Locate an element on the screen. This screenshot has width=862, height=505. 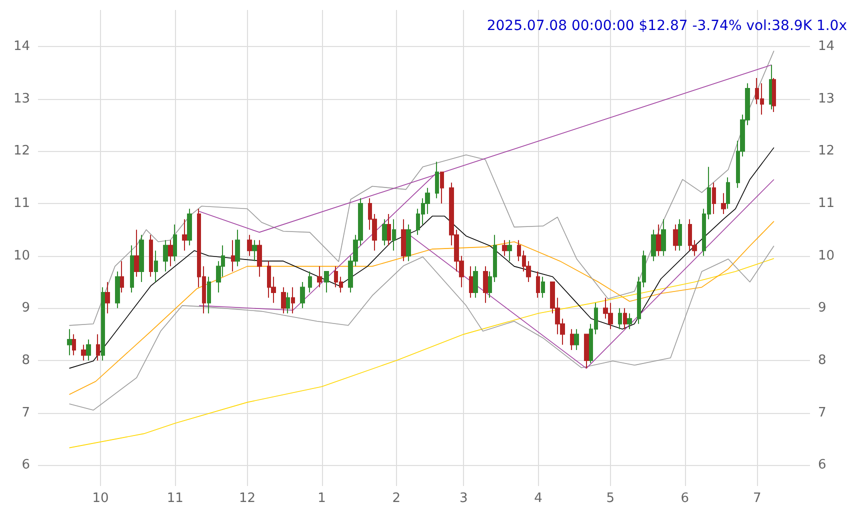
x-tick-label: 2 is located at coordinates (396, 498).